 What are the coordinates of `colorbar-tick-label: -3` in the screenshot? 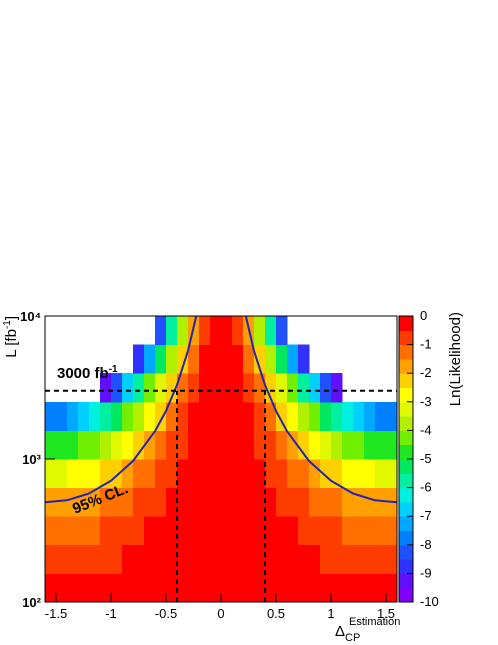 It's located at (426, 401).